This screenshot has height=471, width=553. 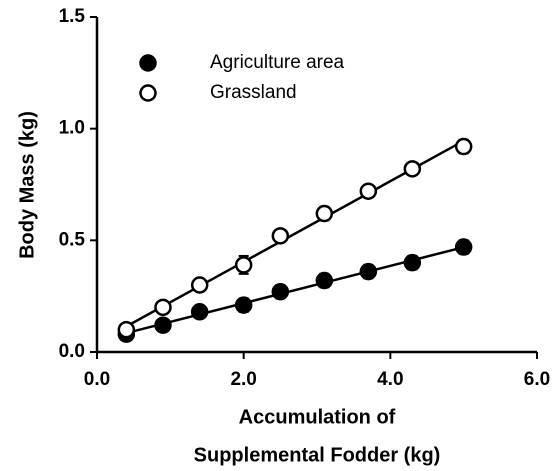 What do you see at coordinates (317, 455) in the screenshot?
I see `x-axis-title: Supplemental Fodder (kg)` at bounding box center [317, 455].